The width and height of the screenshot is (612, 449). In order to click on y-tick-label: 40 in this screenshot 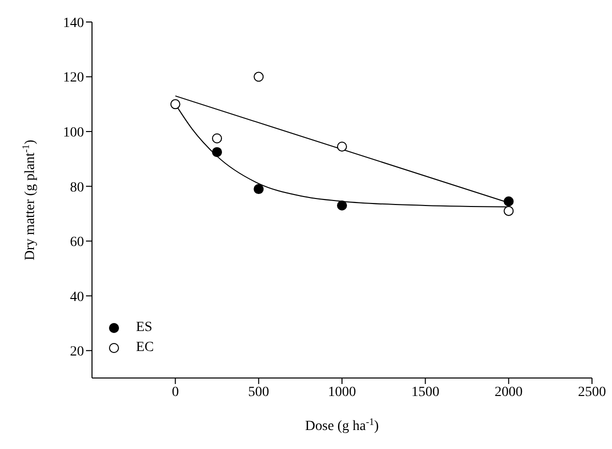, I will do `click(77, 297)`.